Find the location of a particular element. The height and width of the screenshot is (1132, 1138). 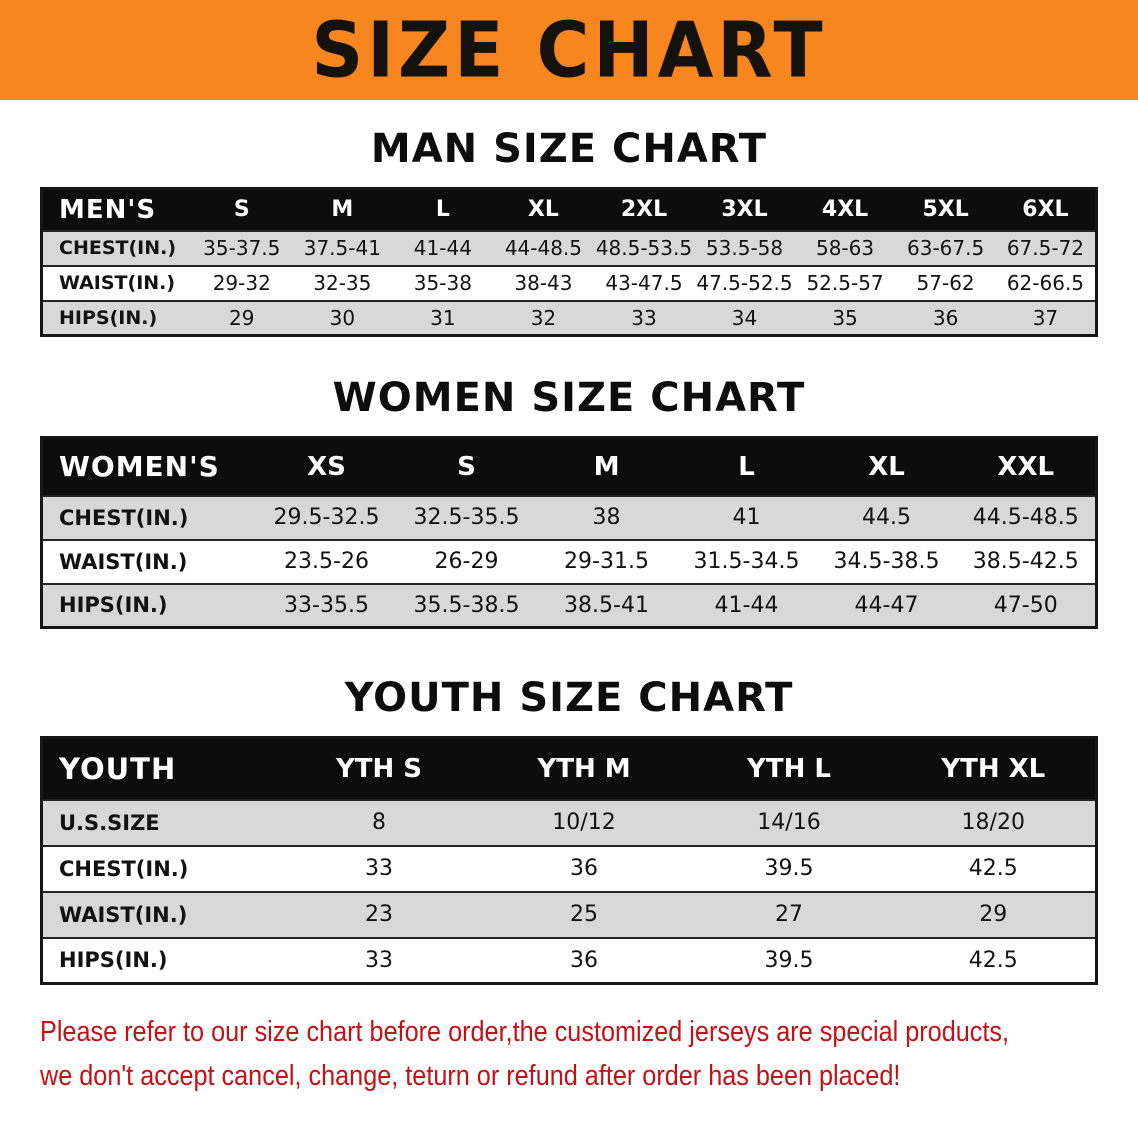

size-chart-banner: SIZE CHART is located at coordinates (569, 50).